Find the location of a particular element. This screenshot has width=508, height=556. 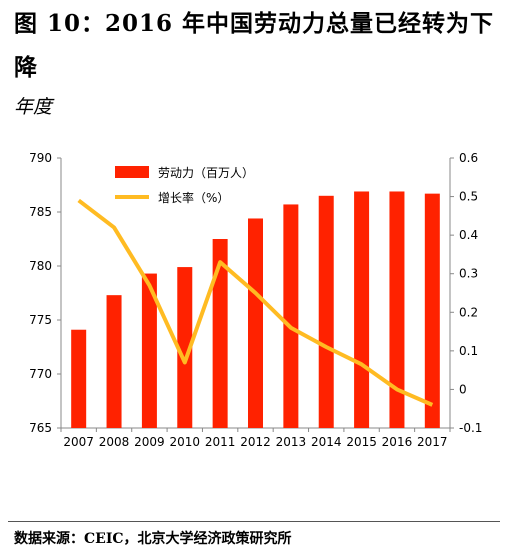

left-tick-label: 780 is located at coordinates (40, 266).